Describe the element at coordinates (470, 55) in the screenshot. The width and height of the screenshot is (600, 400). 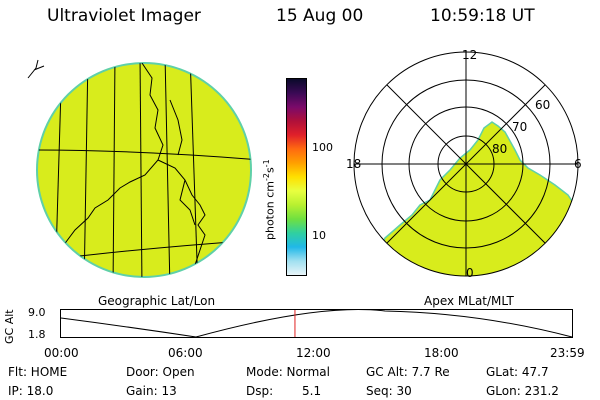
I see `mlt-label-12: 12` at that location.